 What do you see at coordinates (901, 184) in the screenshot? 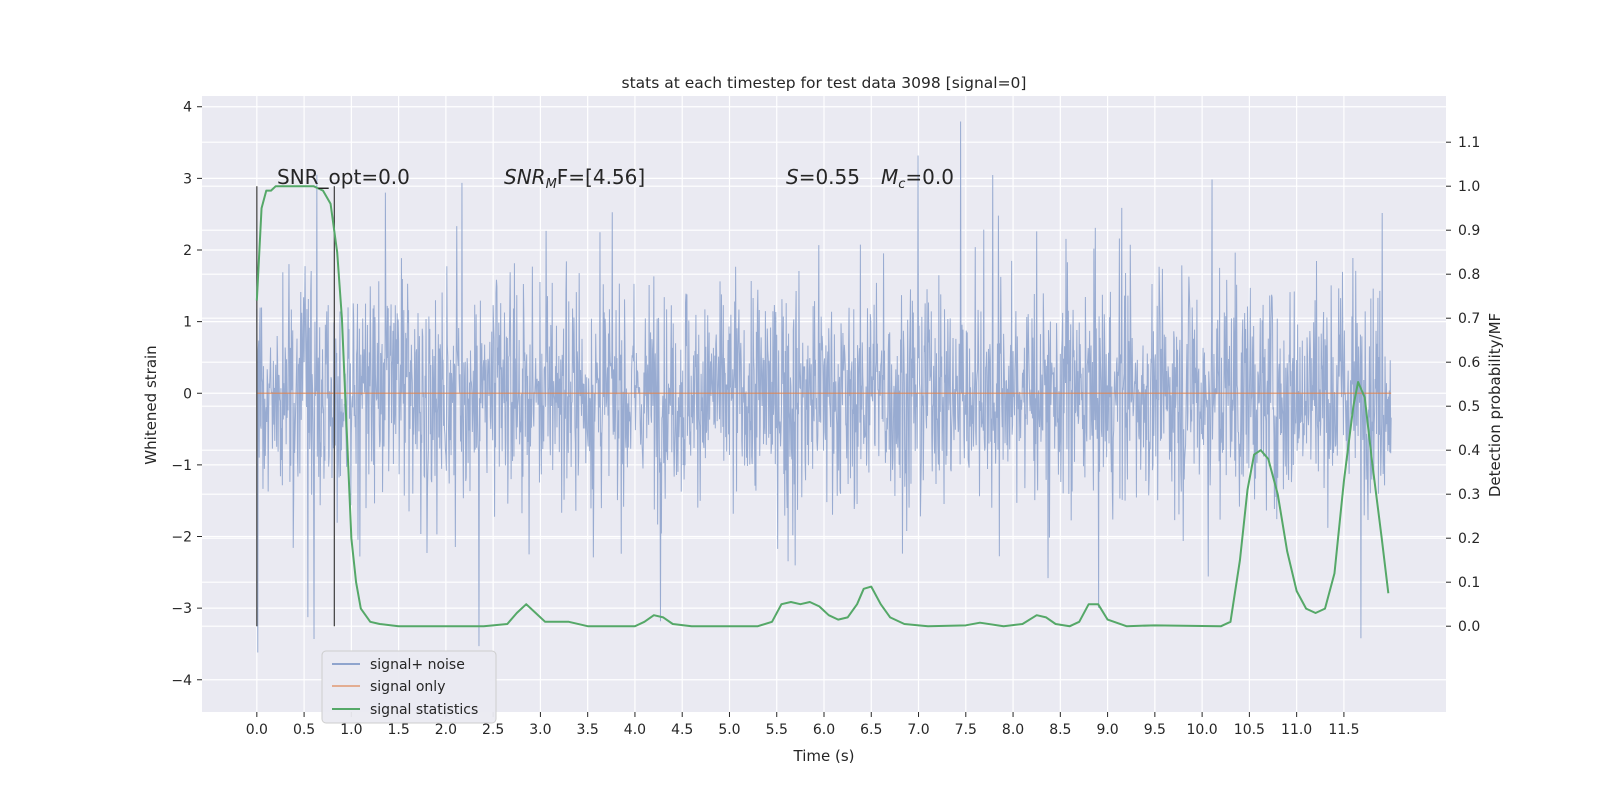
I see `annotation-mc-sub: c` at bounding box center [901, 184].